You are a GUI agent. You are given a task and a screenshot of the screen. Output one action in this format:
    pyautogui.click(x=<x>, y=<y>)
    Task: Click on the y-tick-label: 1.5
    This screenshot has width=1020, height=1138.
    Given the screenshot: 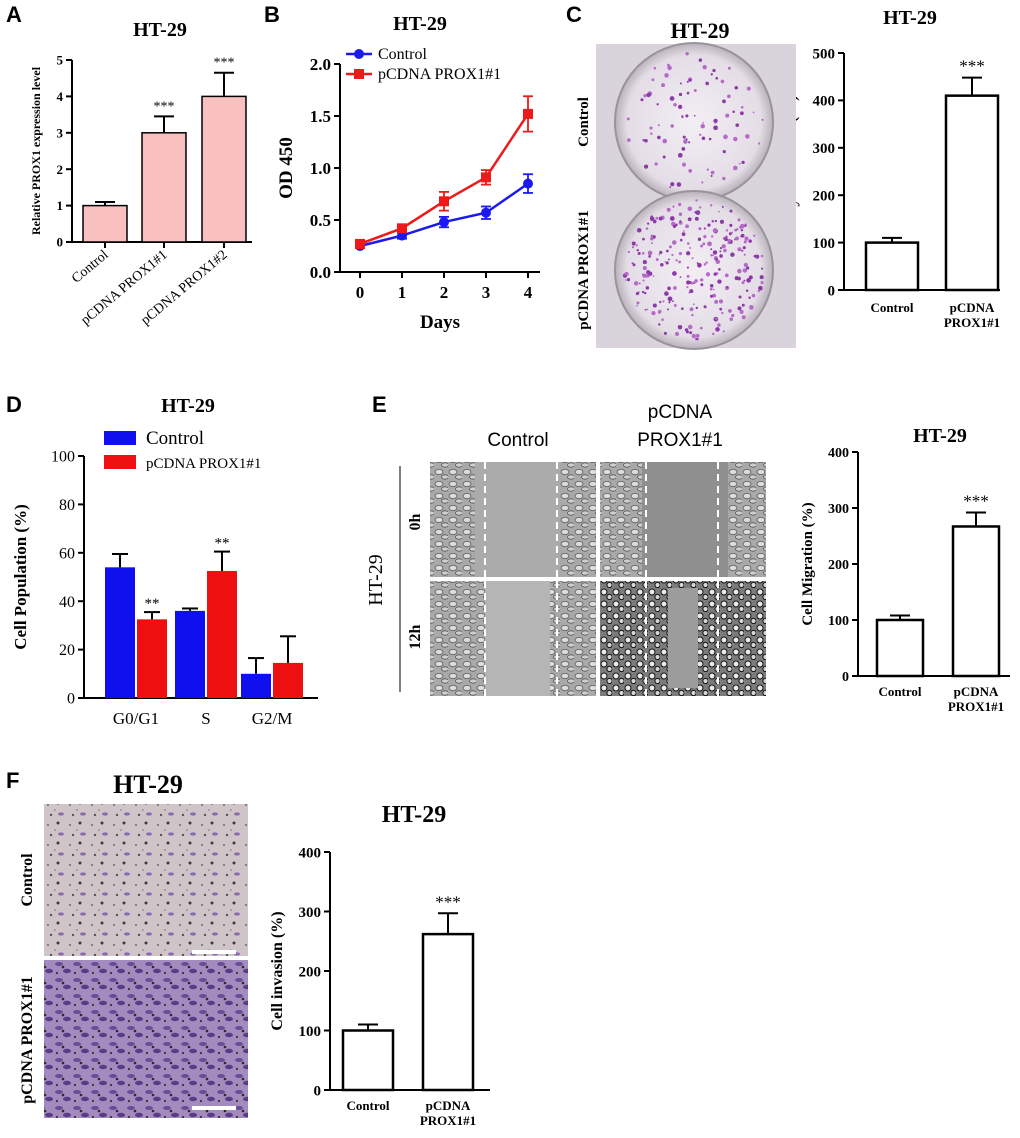 What is the action you would take?
    pyautogui.click(x=320, y=116)
    